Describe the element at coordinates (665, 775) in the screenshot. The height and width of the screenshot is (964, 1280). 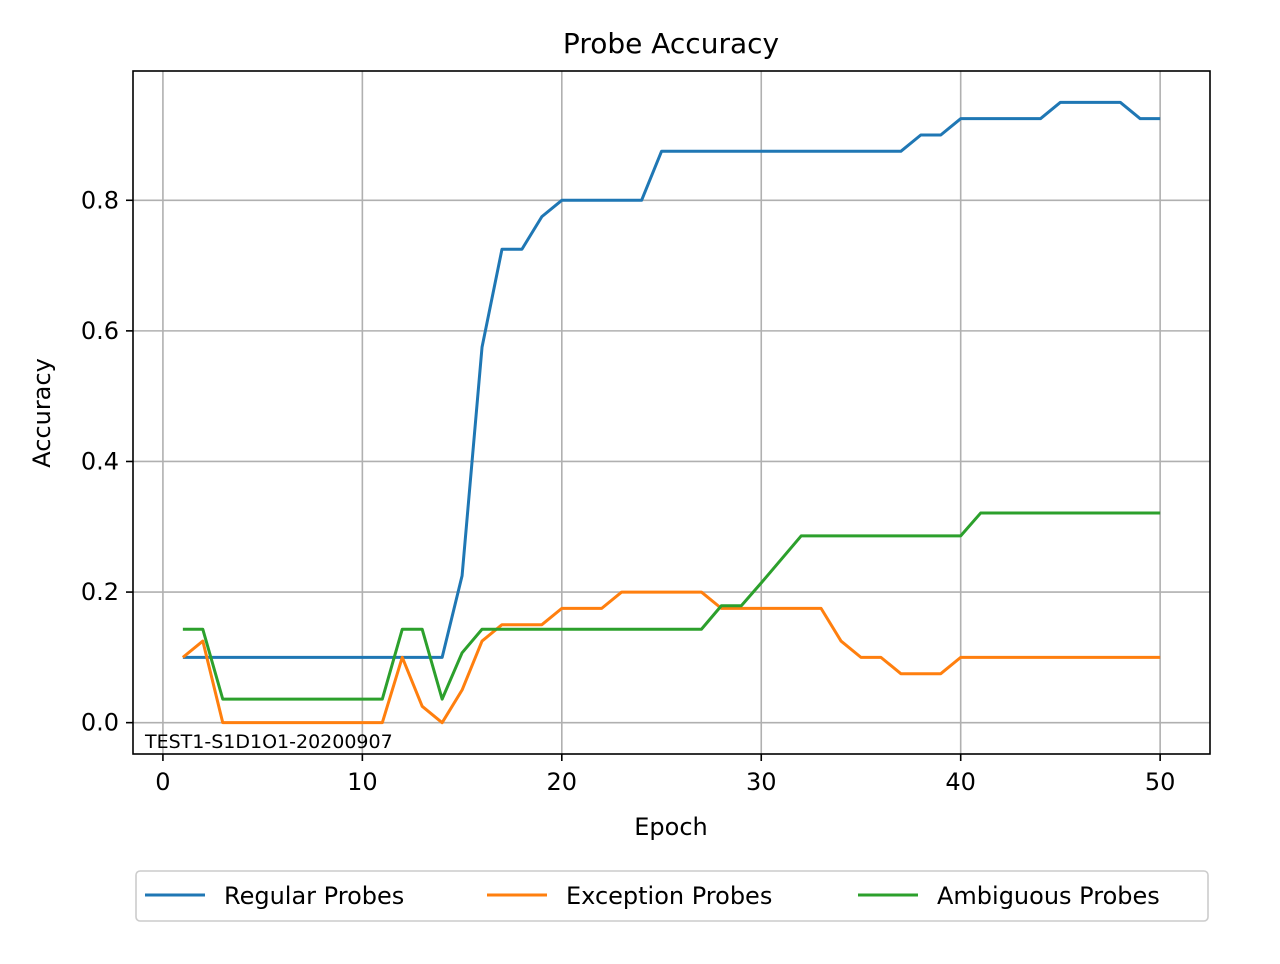
I see `x-axis-ticks: 0 10 20 30 40 50` at that location.